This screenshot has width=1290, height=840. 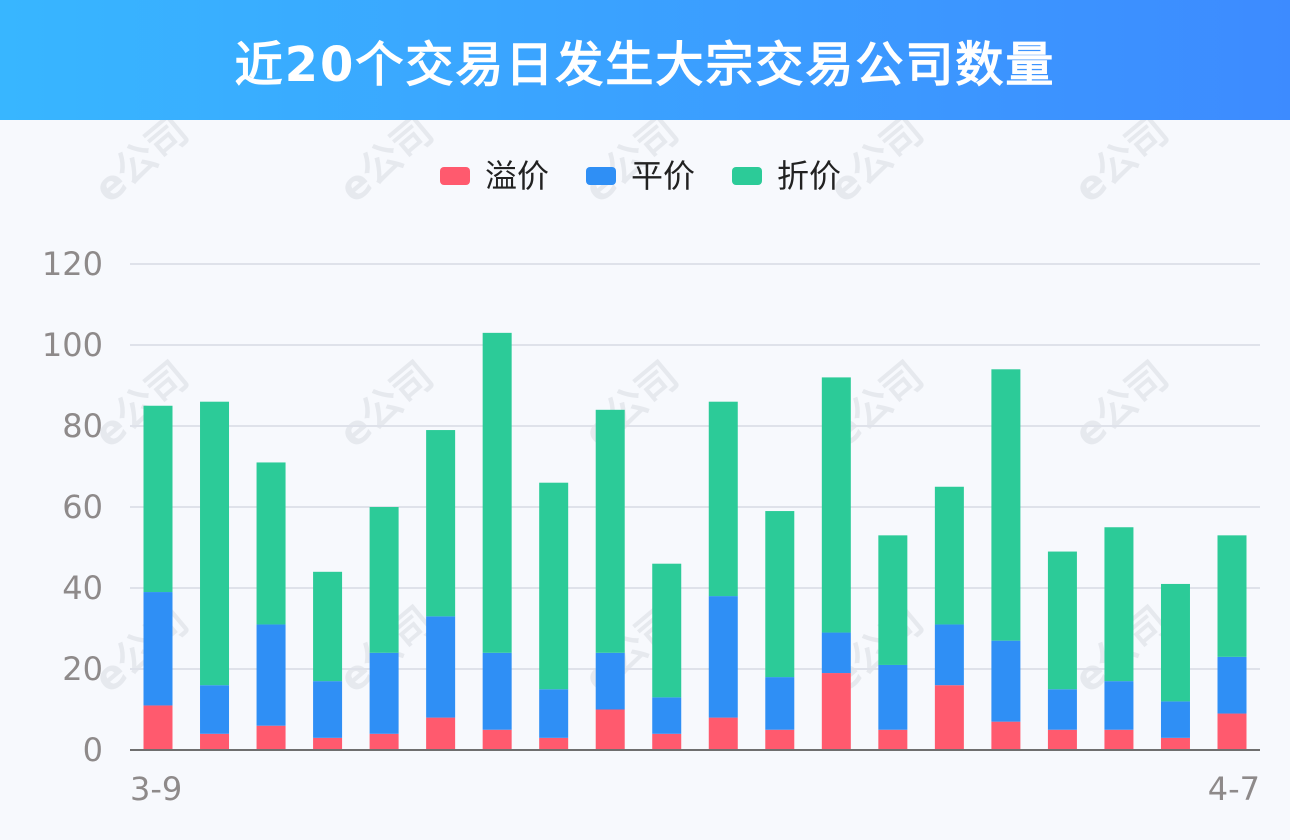 I want to click on legend: 溢价 平价 折价, so click(x=640, y=176).